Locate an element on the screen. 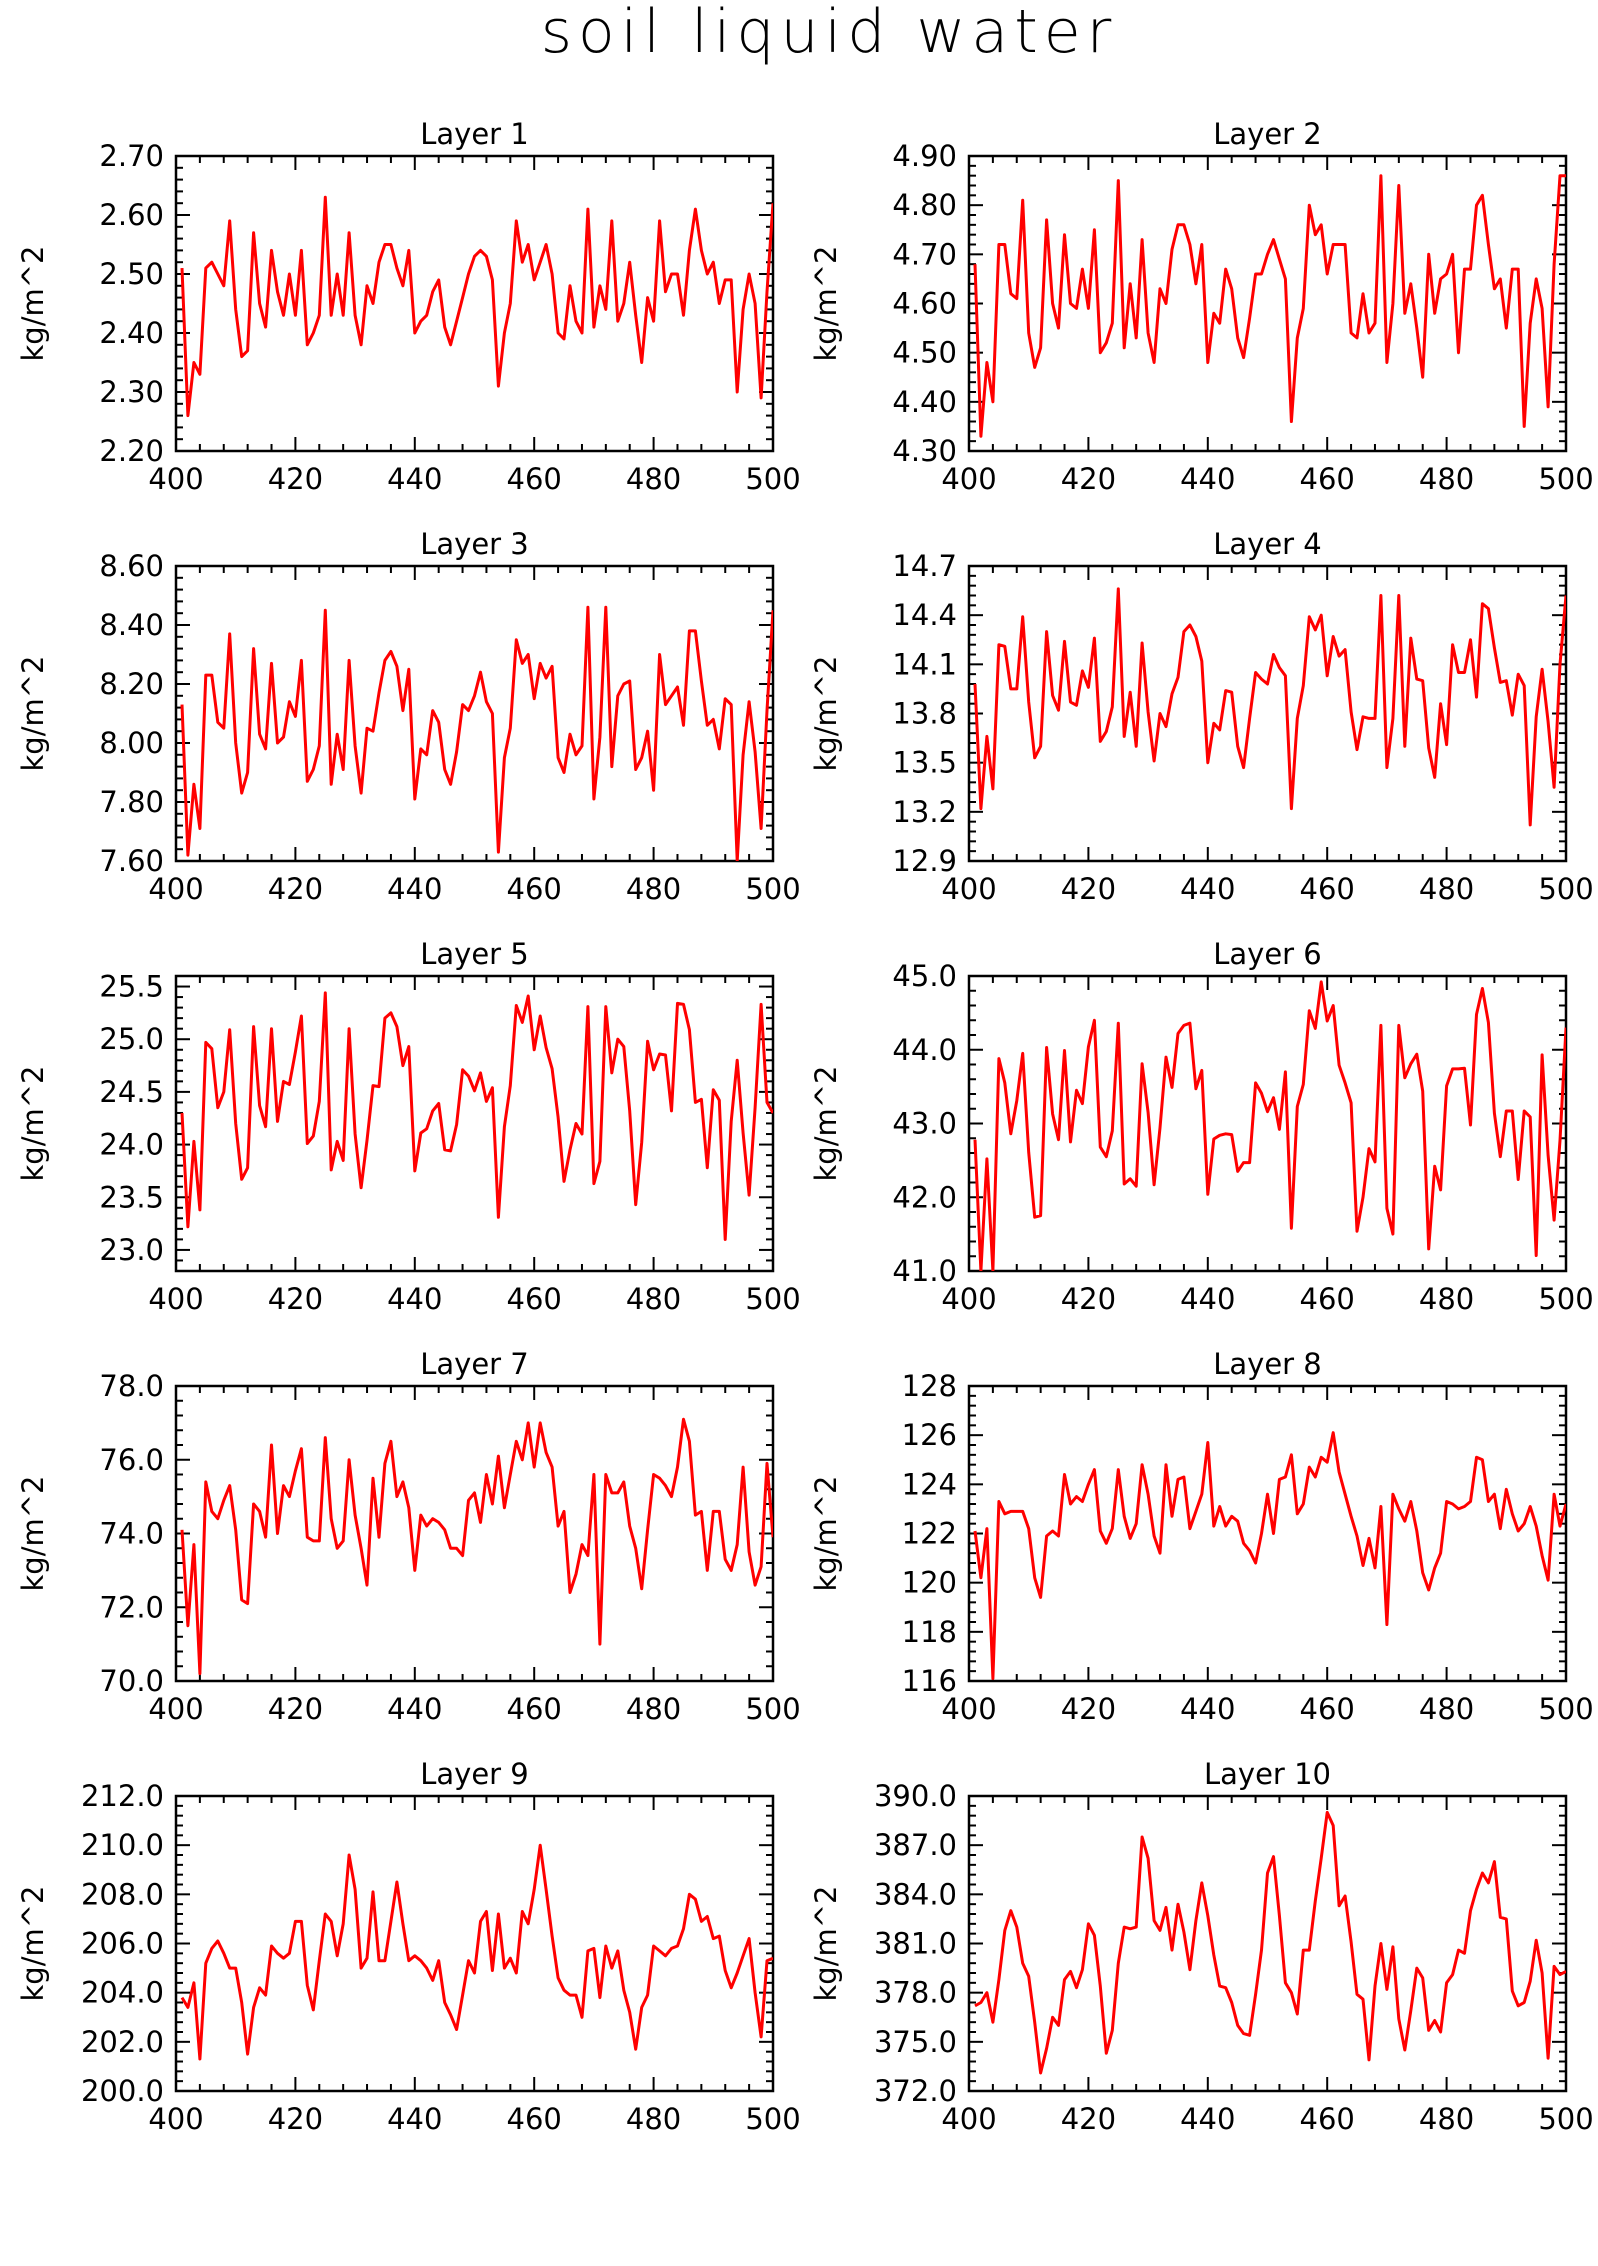 This screenshot has width=1598, height=2266. y-tick-label: 124 is located at coordinates (929, 1484).